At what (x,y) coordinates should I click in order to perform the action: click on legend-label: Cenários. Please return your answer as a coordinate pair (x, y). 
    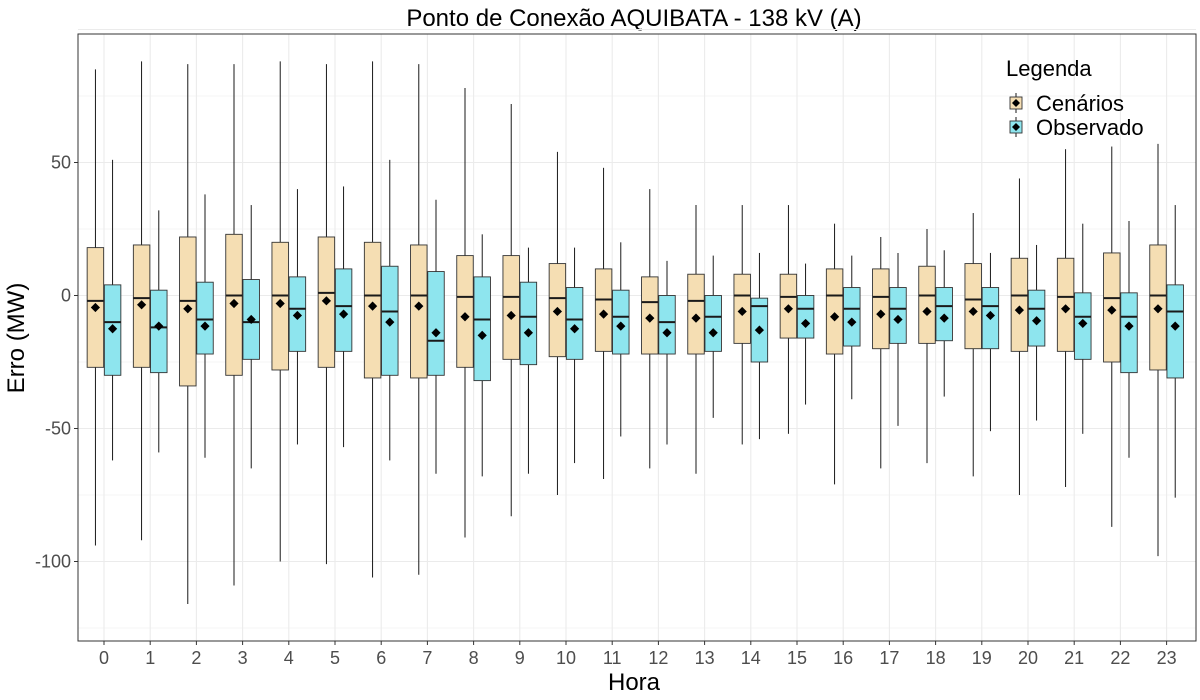
    Looking at the image, I should click on (1080, 103).